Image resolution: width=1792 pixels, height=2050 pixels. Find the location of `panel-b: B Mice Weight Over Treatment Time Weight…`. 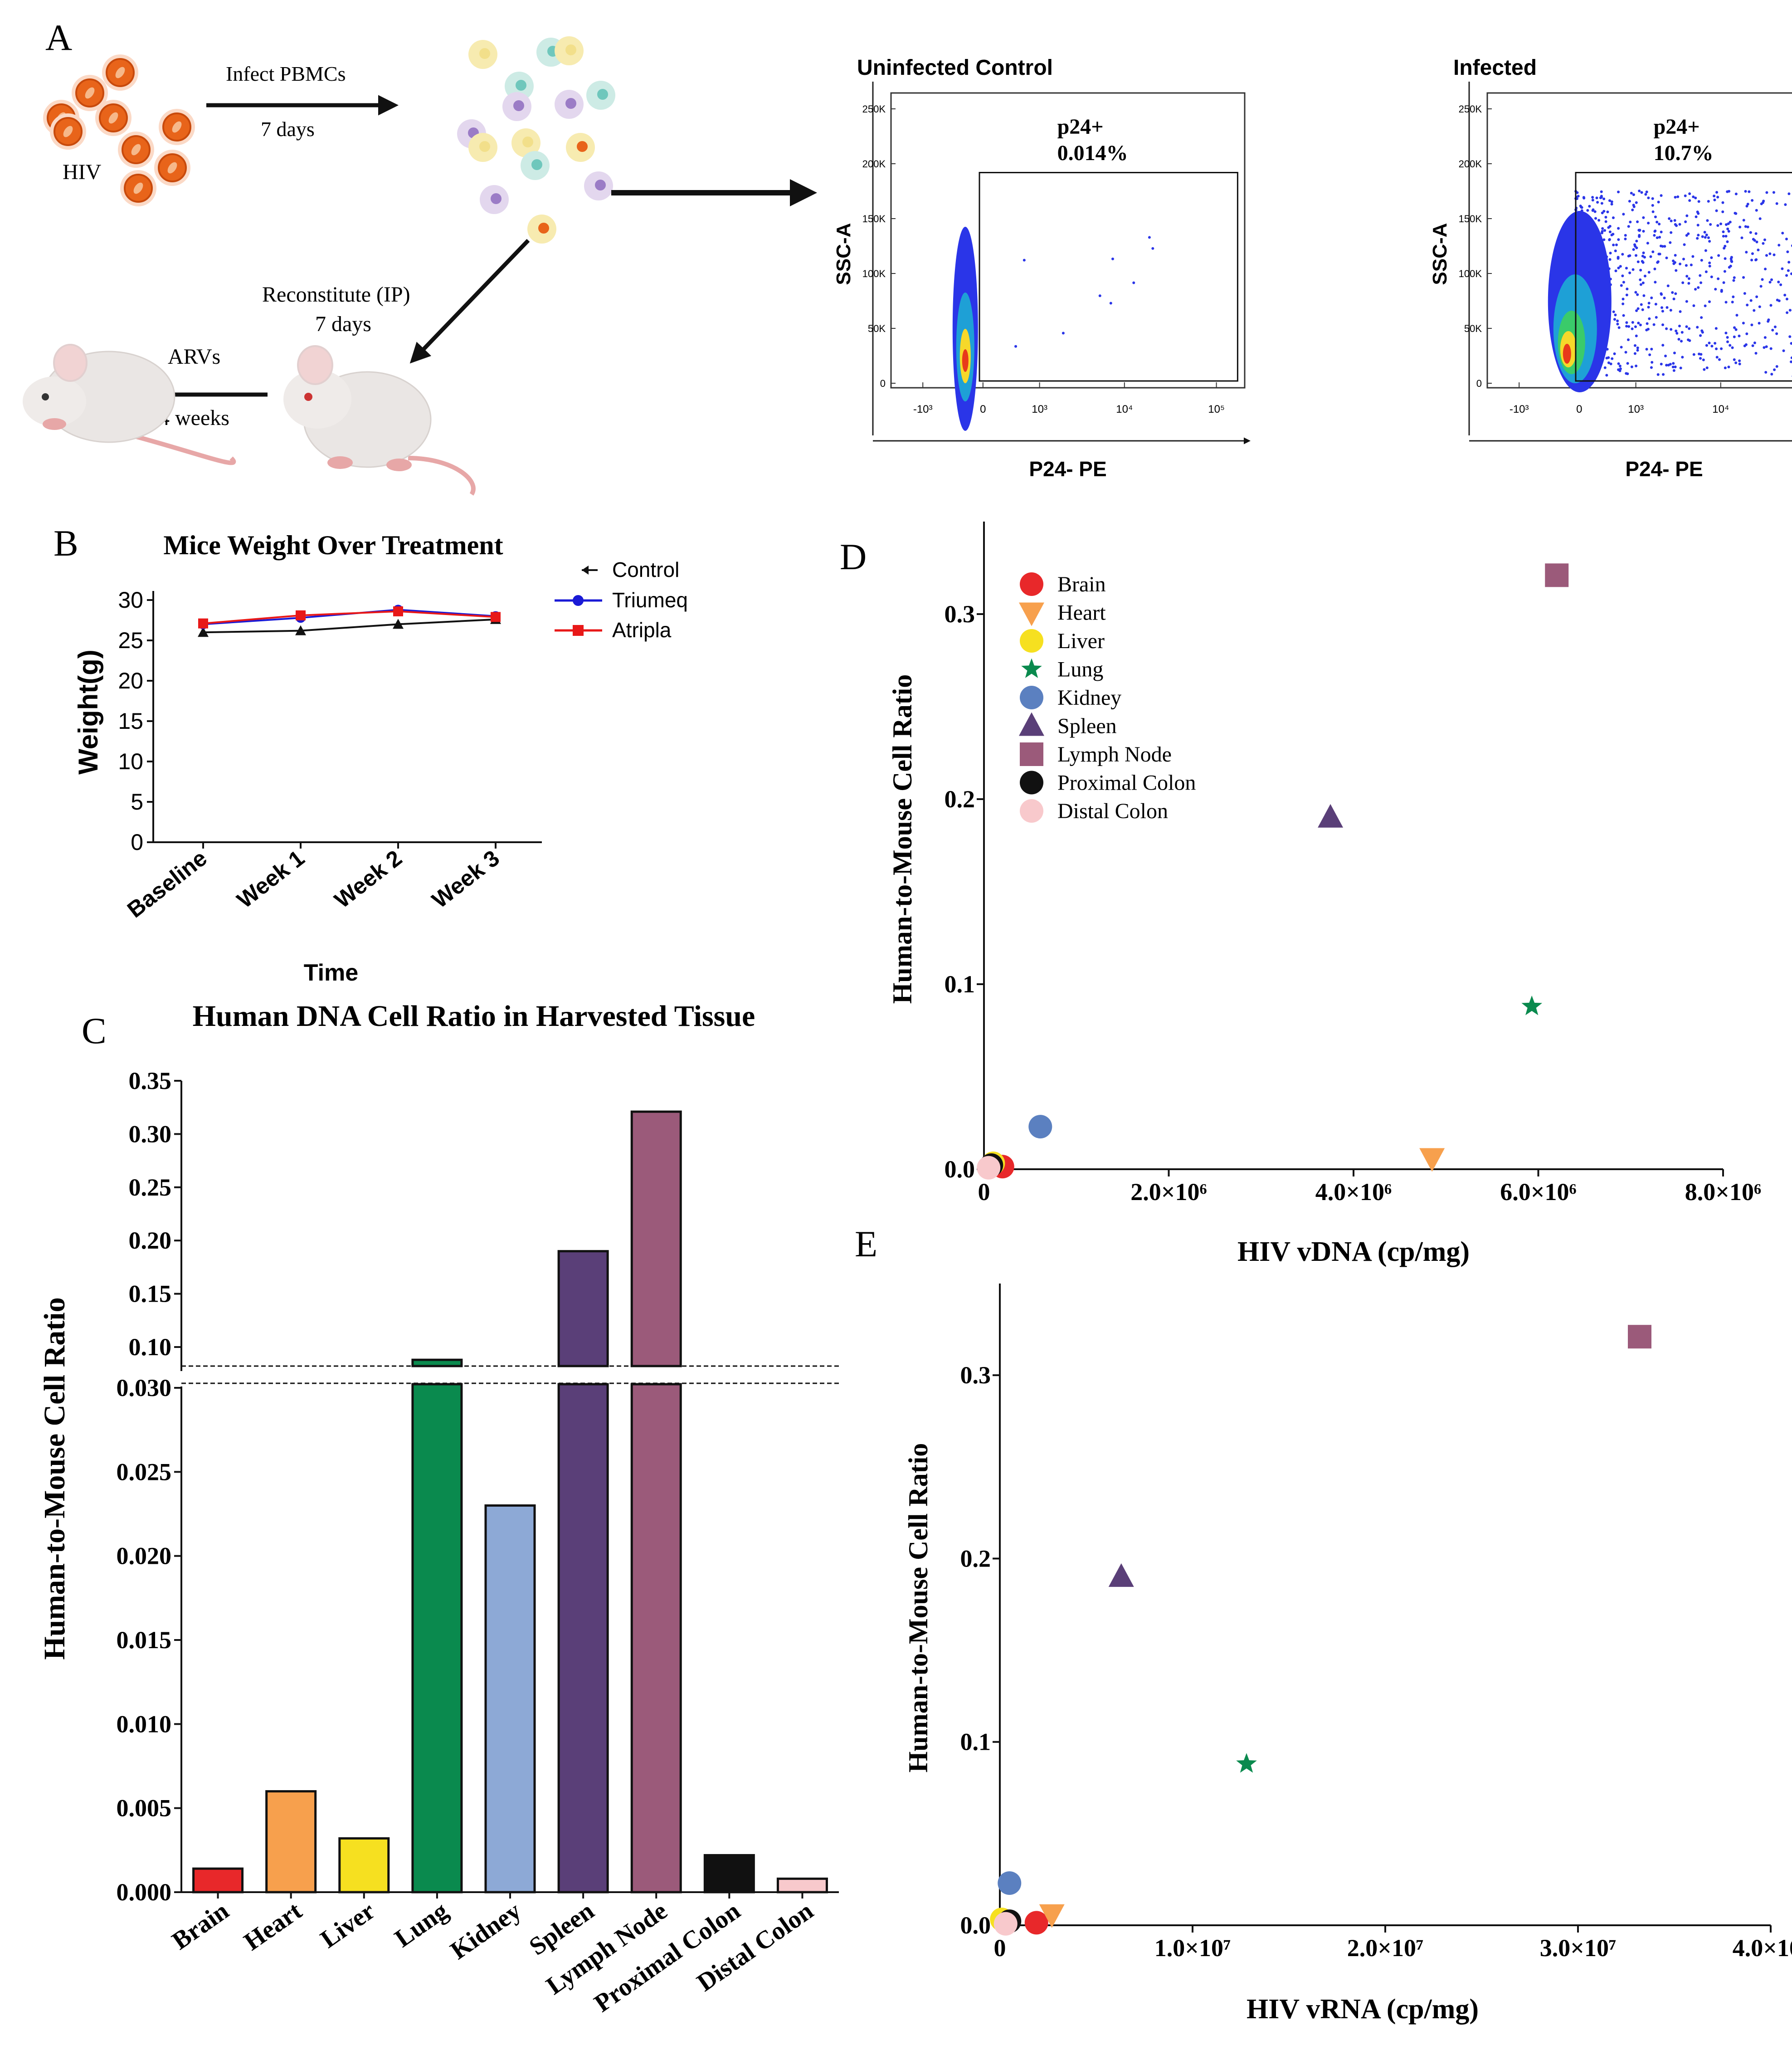

panel-b: B Mice Weight Over Treatment Time Weight… is located at coordinates (371, 754).